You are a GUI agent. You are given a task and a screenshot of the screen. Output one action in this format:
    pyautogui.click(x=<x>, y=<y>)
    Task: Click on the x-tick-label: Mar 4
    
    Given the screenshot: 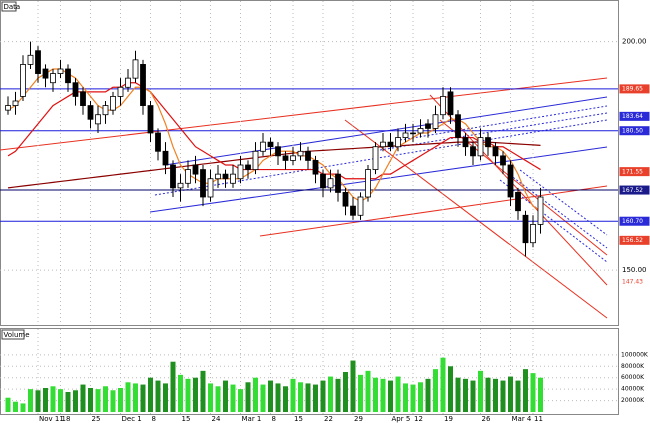 What is the action you would take?
    pyautogui.click(x=522, y=419)
    